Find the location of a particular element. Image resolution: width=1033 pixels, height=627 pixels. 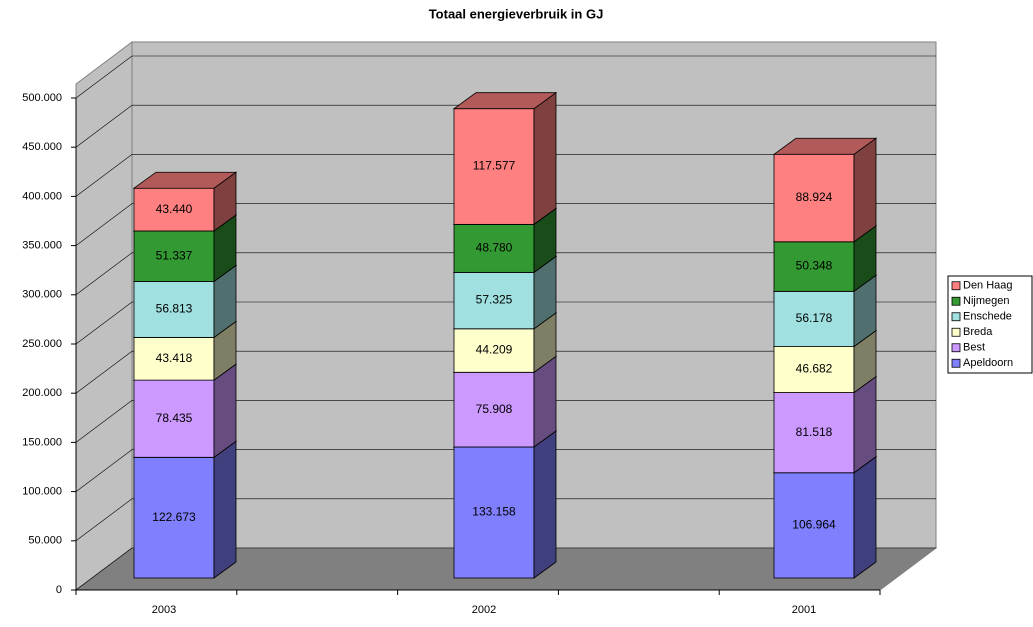

value-label: 117.577 is located at coordinates (494, 166).